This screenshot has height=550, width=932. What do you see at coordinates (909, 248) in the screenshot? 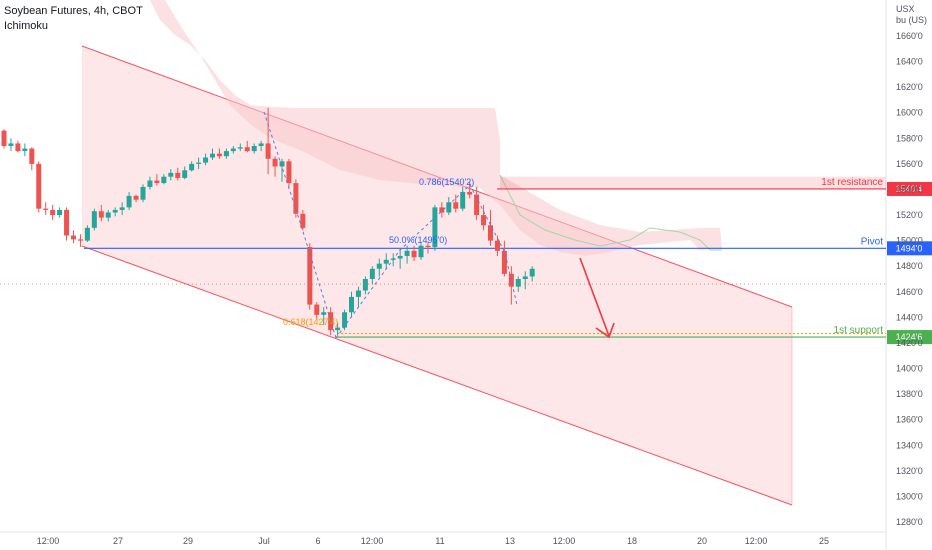
I see `price-tag-1: 1494'0` at bounding box center [909, 248].